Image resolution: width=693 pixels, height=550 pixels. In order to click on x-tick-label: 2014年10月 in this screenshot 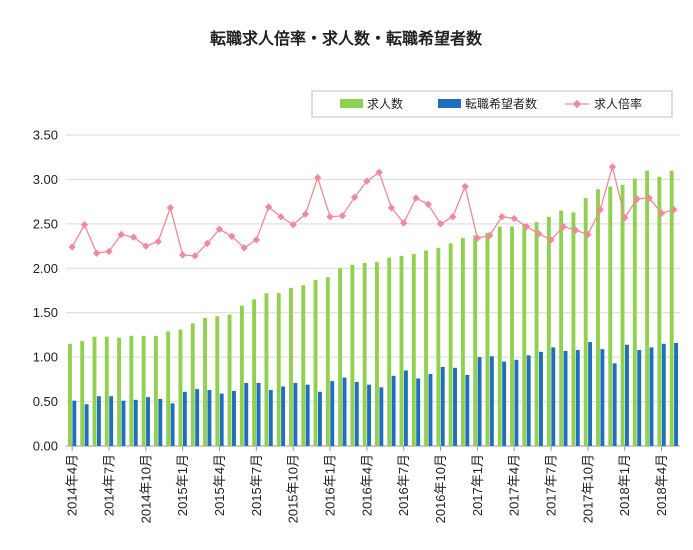, I will do `click(145, 488)`.